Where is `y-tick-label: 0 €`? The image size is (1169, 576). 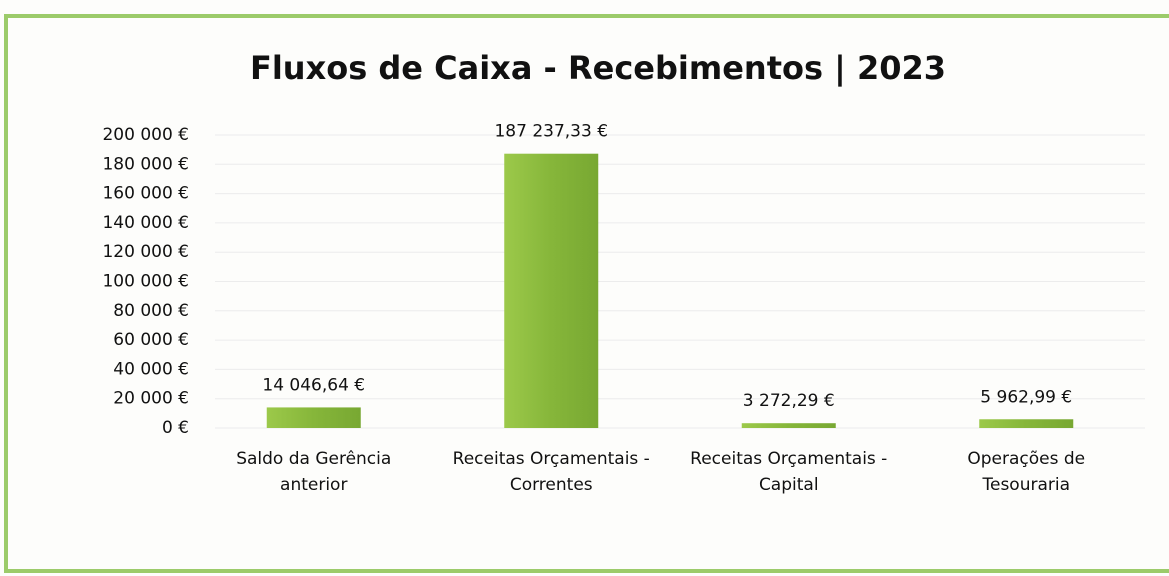
y-tick-label: 0 € is located at coordinates (175, 428).